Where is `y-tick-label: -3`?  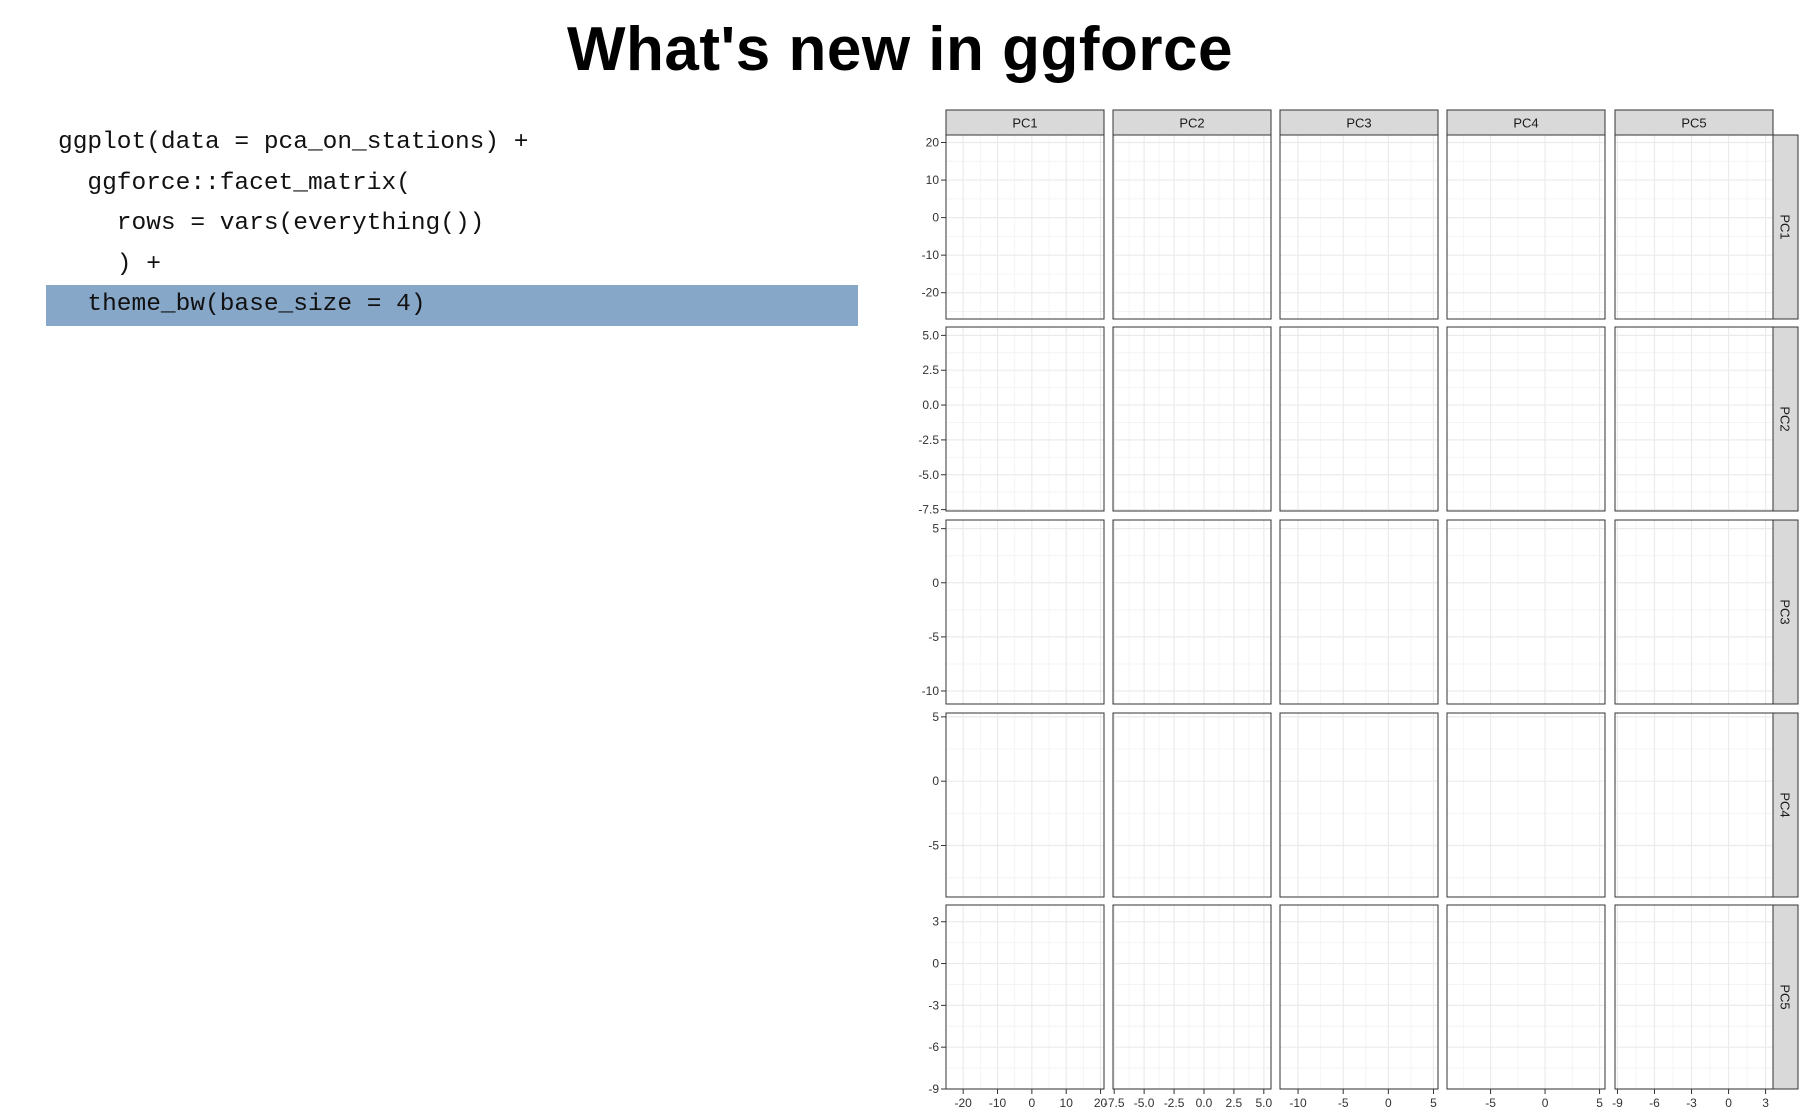
y-tick-label: -3 is located at coordinates (933, 1005).